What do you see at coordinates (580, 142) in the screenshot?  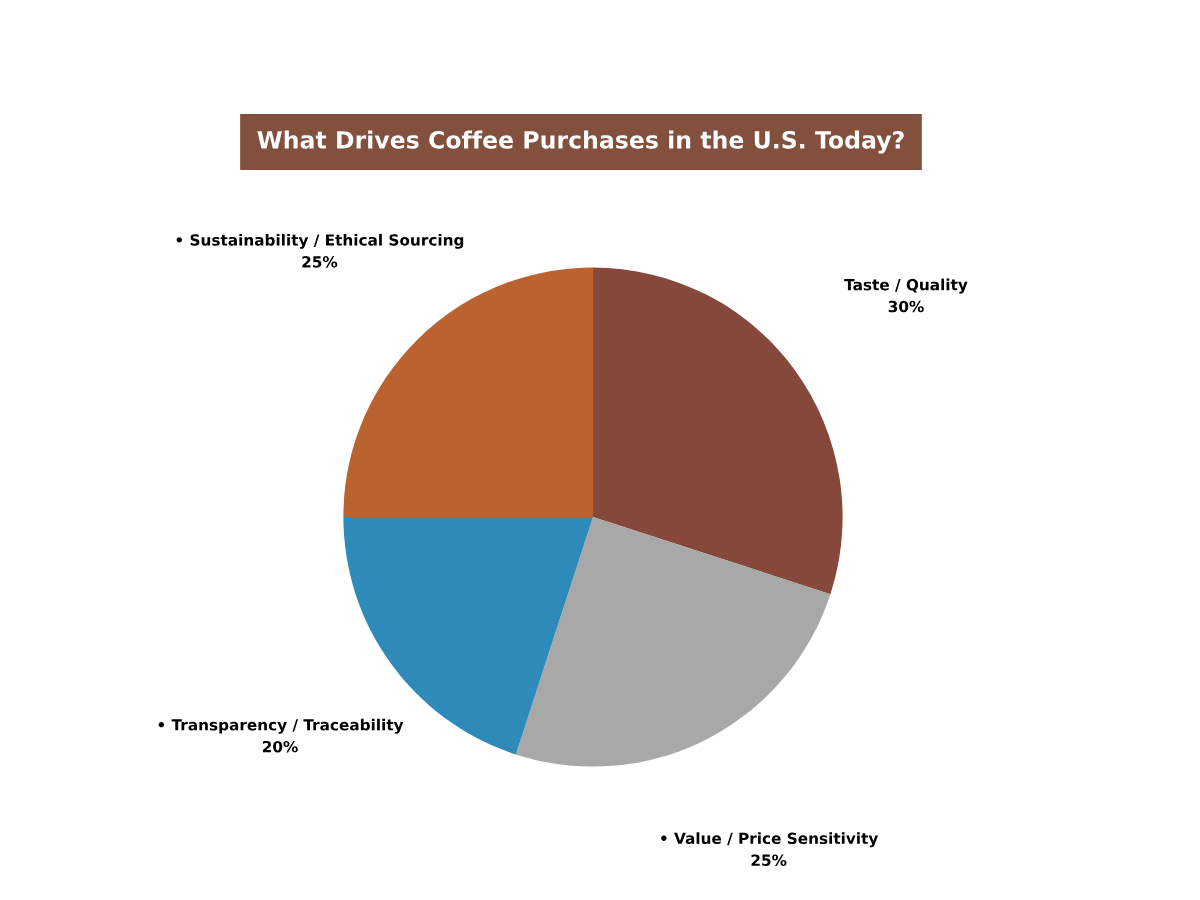 I see `chart-title: What Drives Coffee Purchases in the U.S. Today?` at bounding box center [580, 142].